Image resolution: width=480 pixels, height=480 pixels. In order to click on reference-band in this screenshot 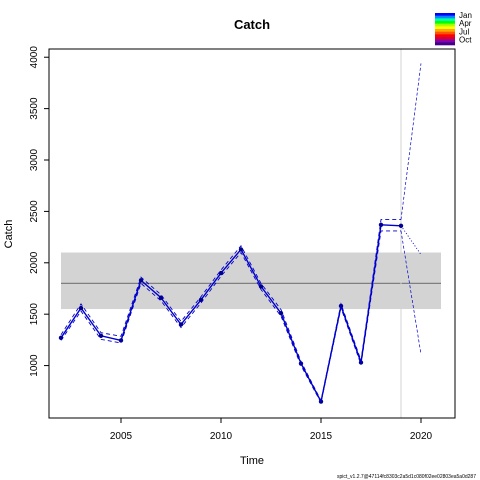, I will do `click(251, 281)`.